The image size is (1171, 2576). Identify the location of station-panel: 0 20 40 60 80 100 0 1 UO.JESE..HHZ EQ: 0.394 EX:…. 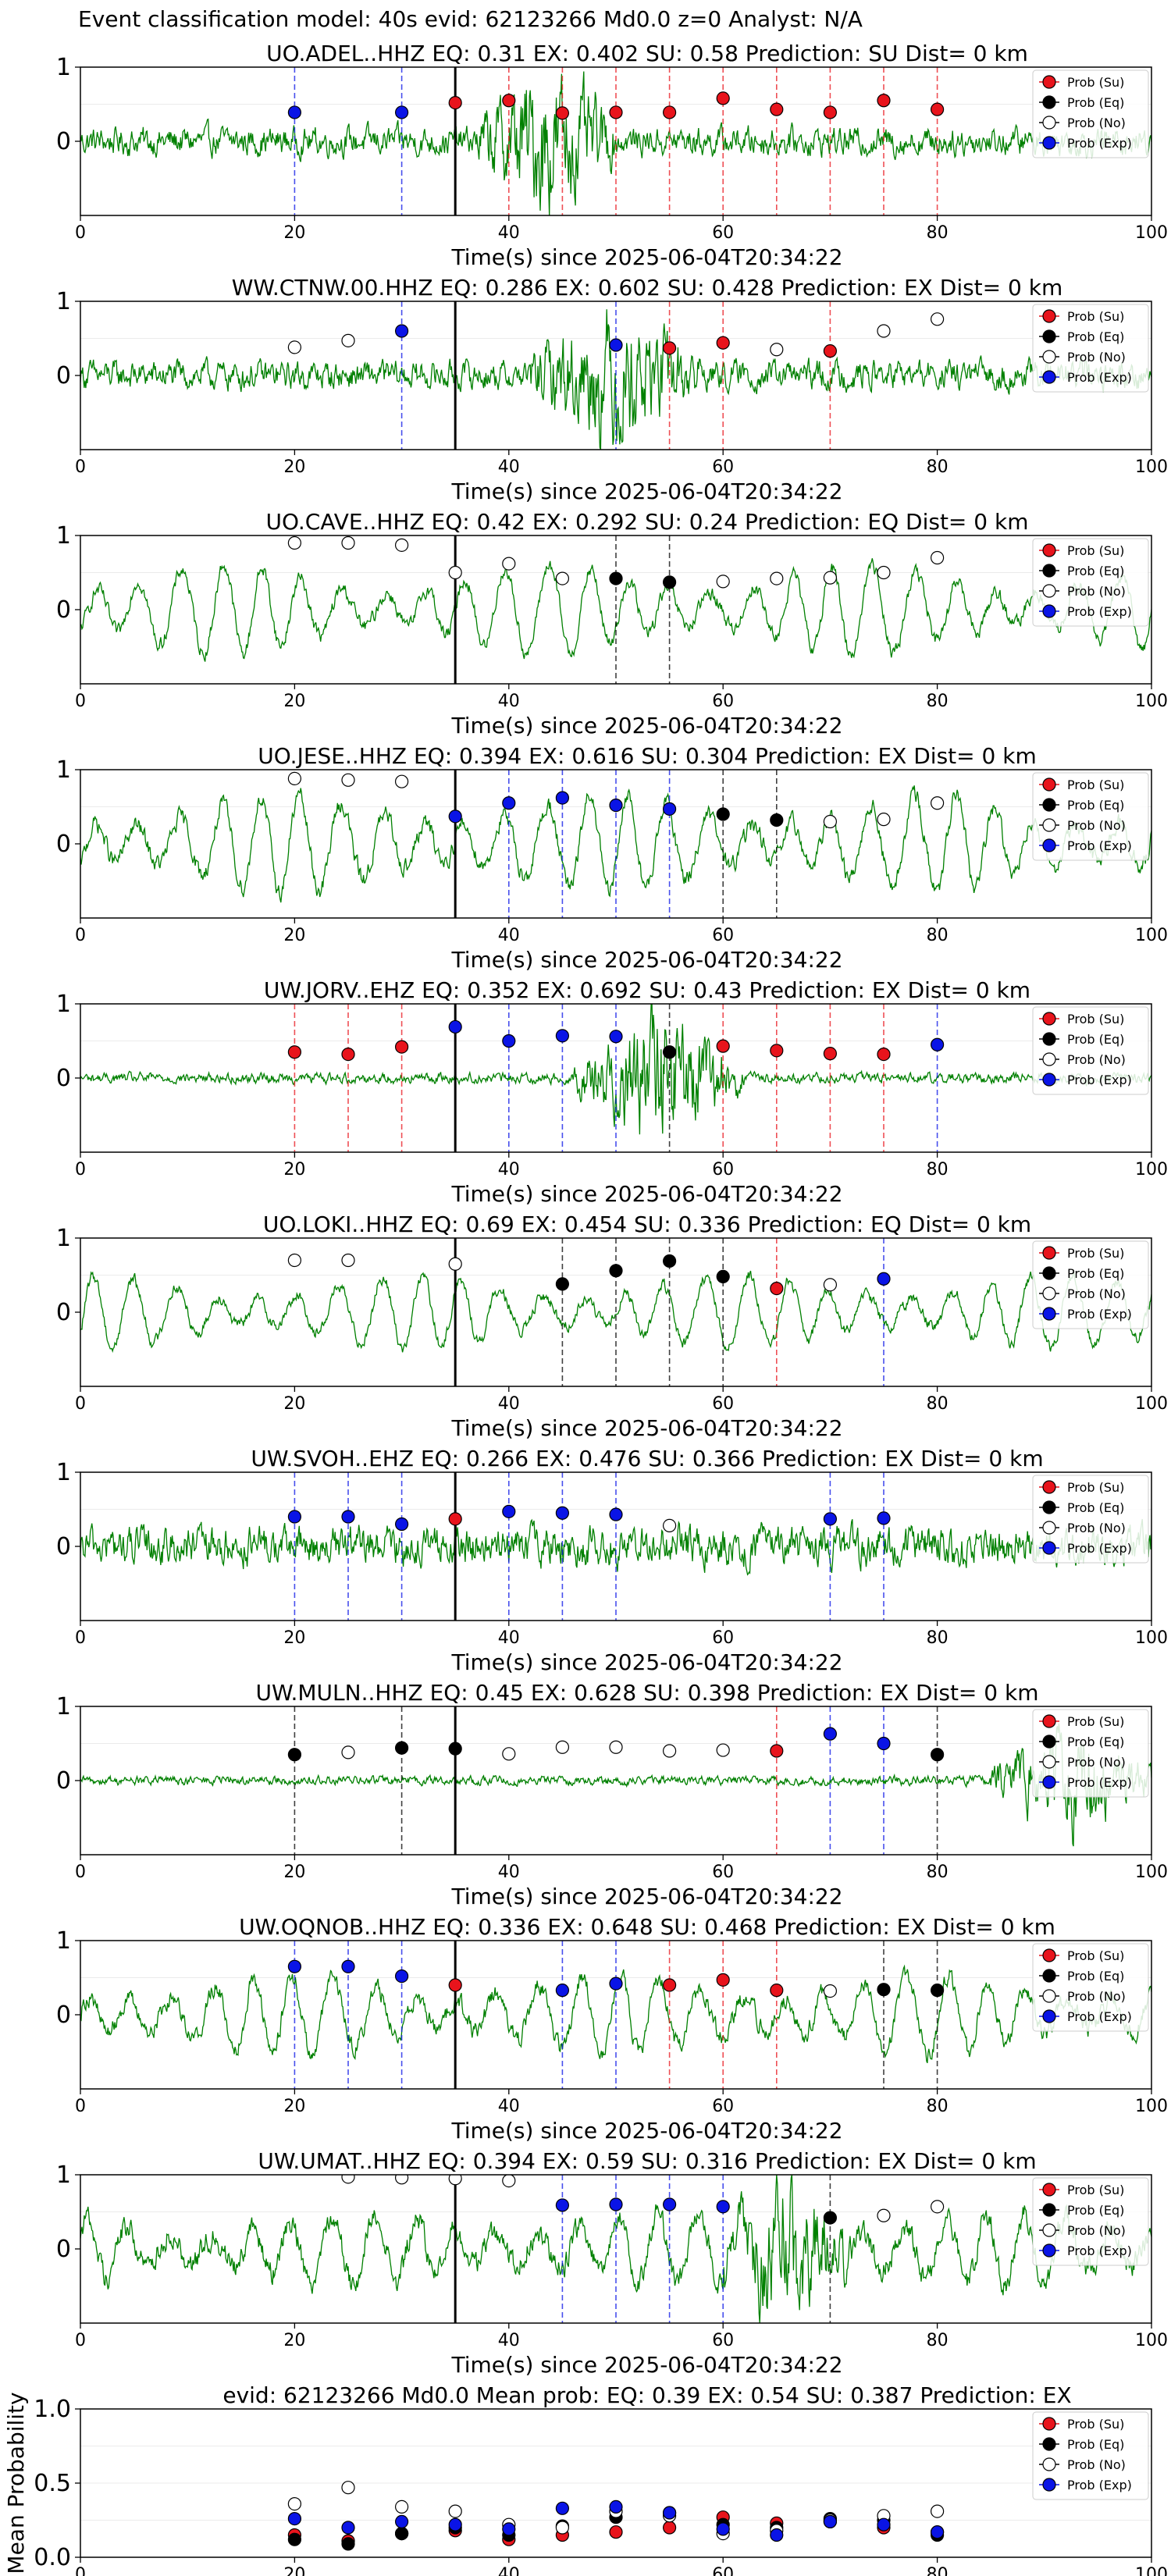
(612, 858).